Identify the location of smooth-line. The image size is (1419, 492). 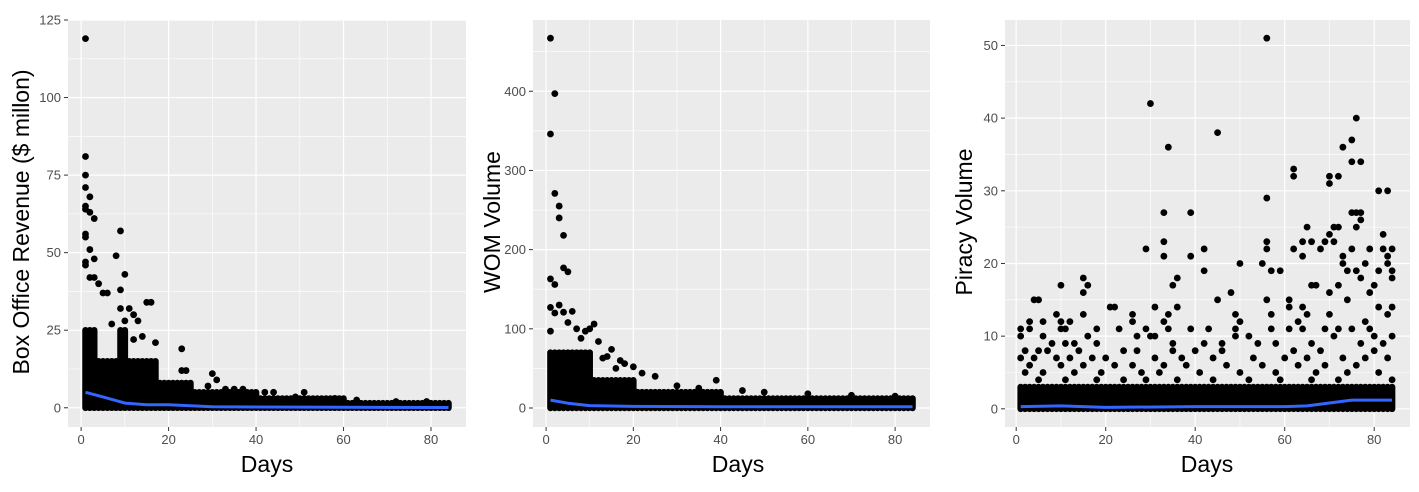
(267, 399).